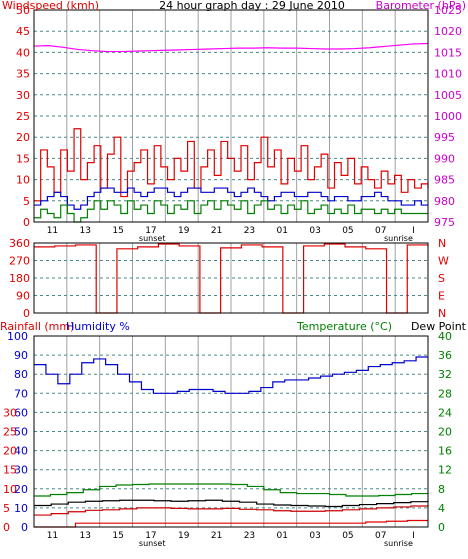 The height and width of the screenshot is (559, 468). What do you see at coordinates (445, 451) in the screenshot?
I see `temperature-tick-label: 16` at bounding box center [445, 451].